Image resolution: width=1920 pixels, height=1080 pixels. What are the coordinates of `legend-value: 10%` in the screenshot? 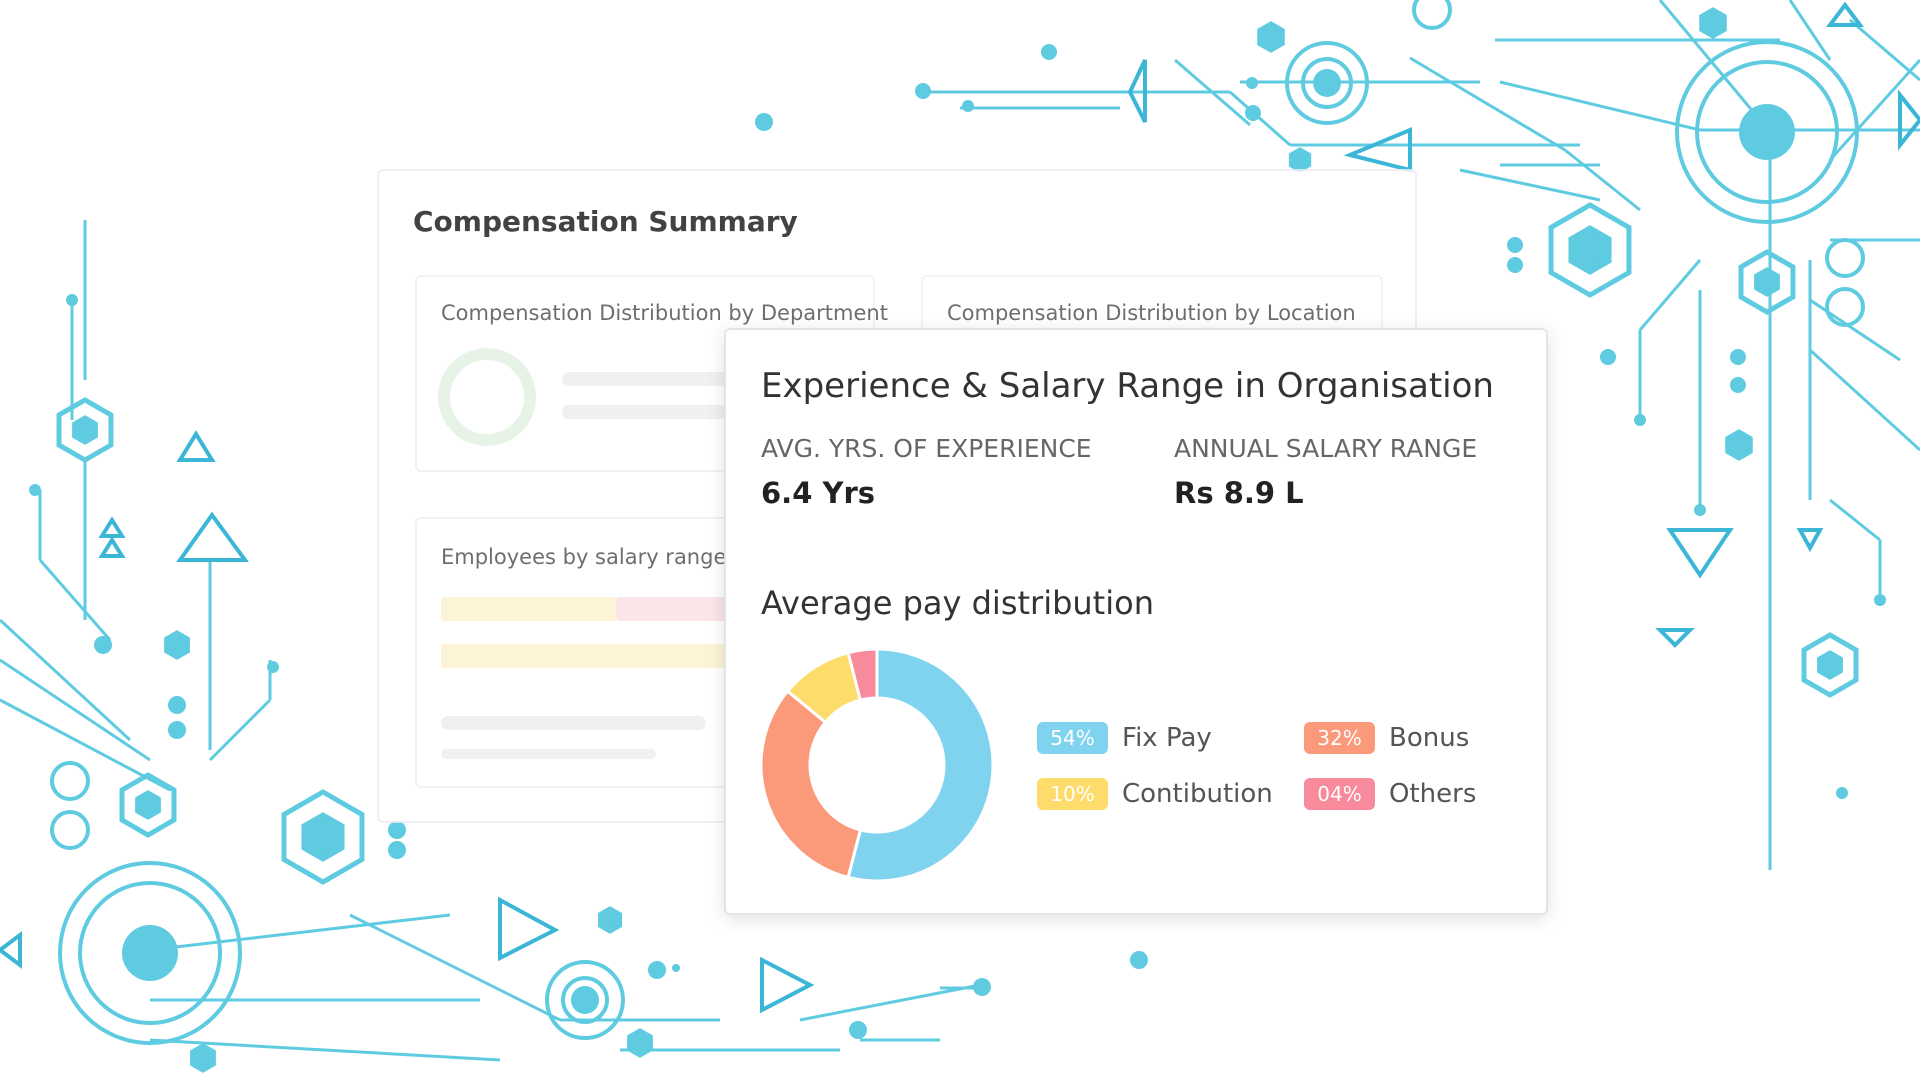 It's located at (1072, 794).